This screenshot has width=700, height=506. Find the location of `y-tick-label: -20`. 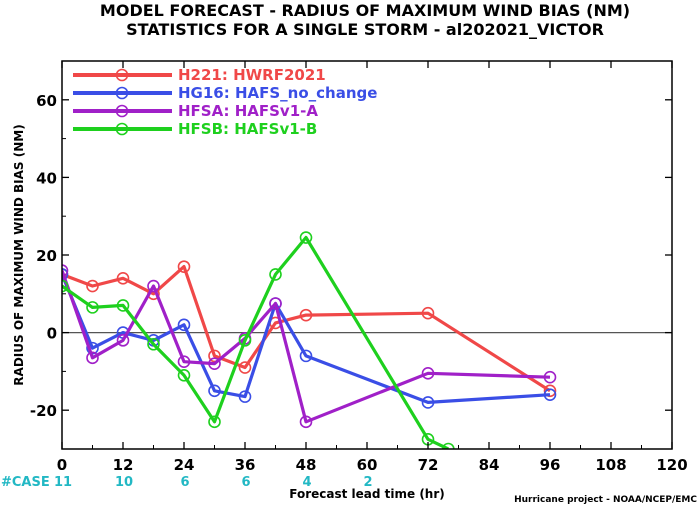

y-tick-label: -20 is located at coordinates (43, 411).